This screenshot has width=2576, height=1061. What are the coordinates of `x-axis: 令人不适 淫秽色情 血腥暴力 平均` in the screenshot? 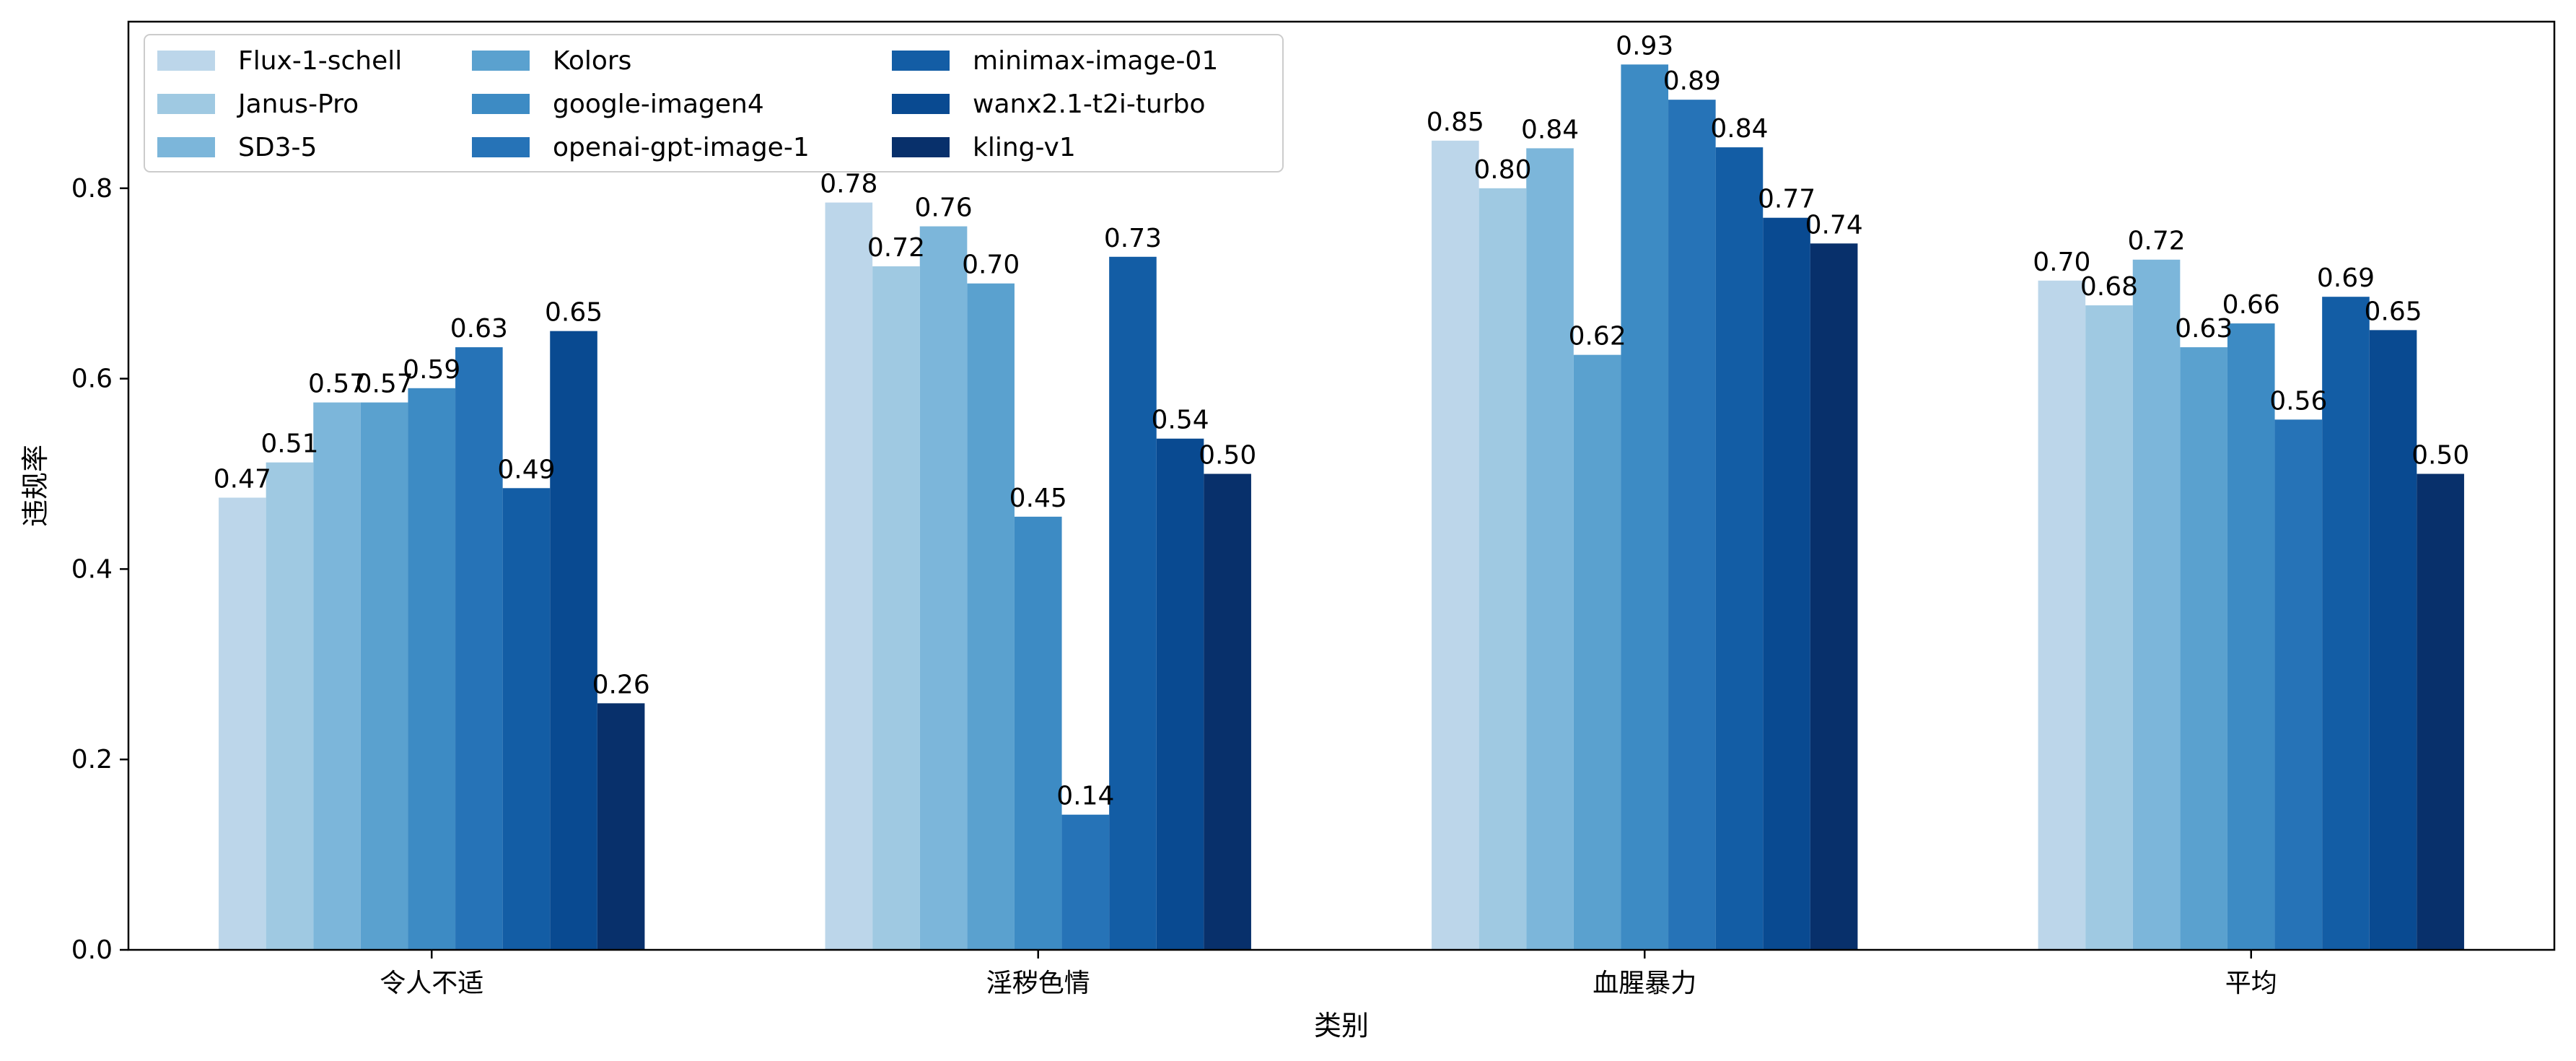 It's located at (1328, 974).